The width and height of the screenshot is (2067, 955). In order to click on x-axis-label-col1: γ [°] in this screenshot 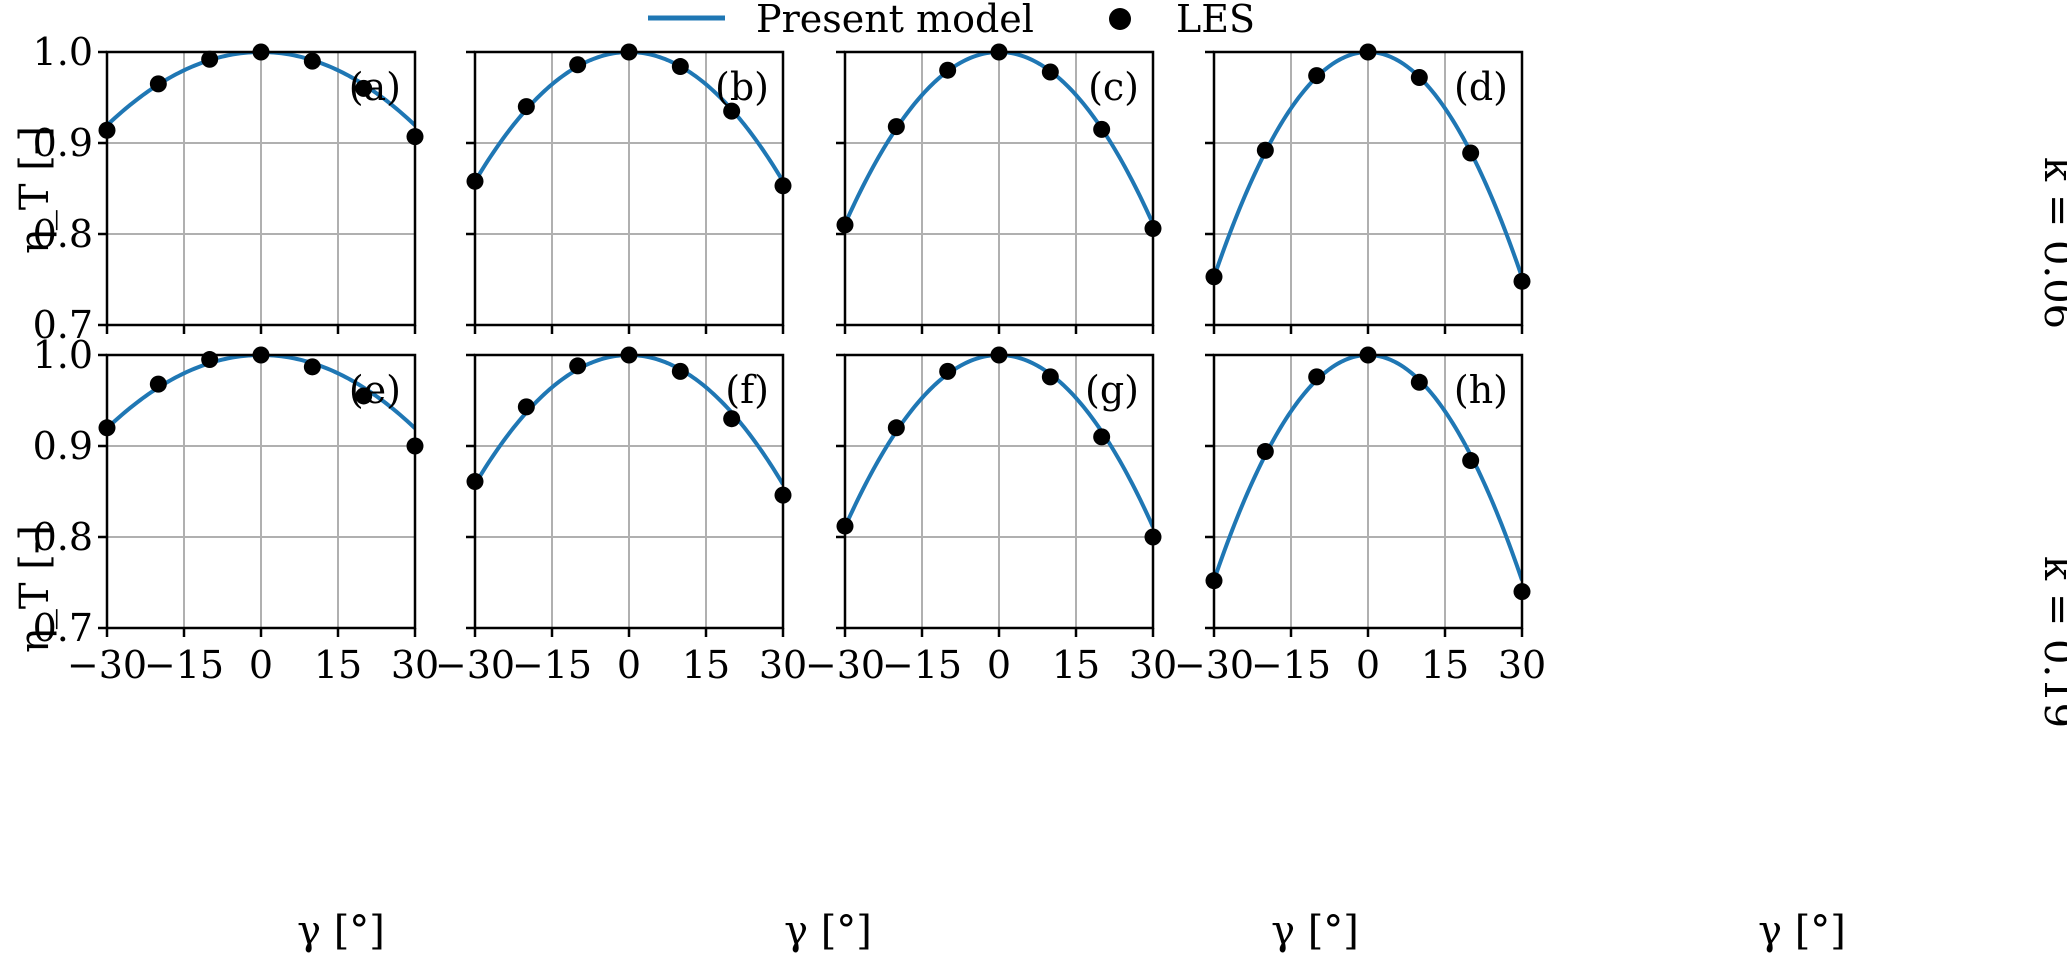, I will do `click(341, 931)`.